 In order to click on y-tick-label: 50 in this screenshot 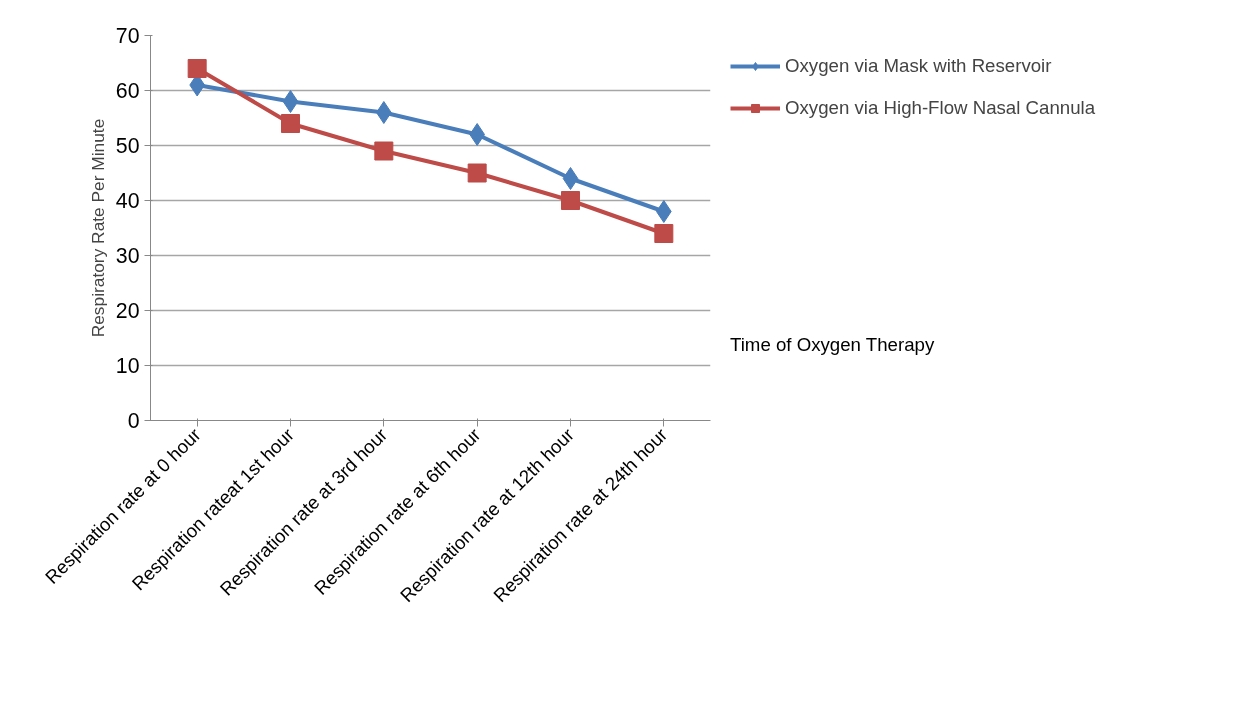, I will do `click(127, 146)`.